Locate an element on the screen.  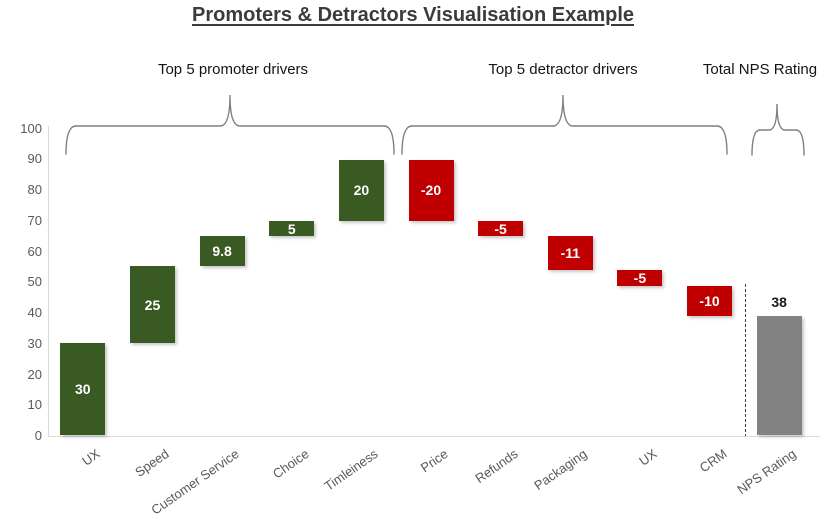
y-tick-40: 40 is located at coordinates (34, 313).